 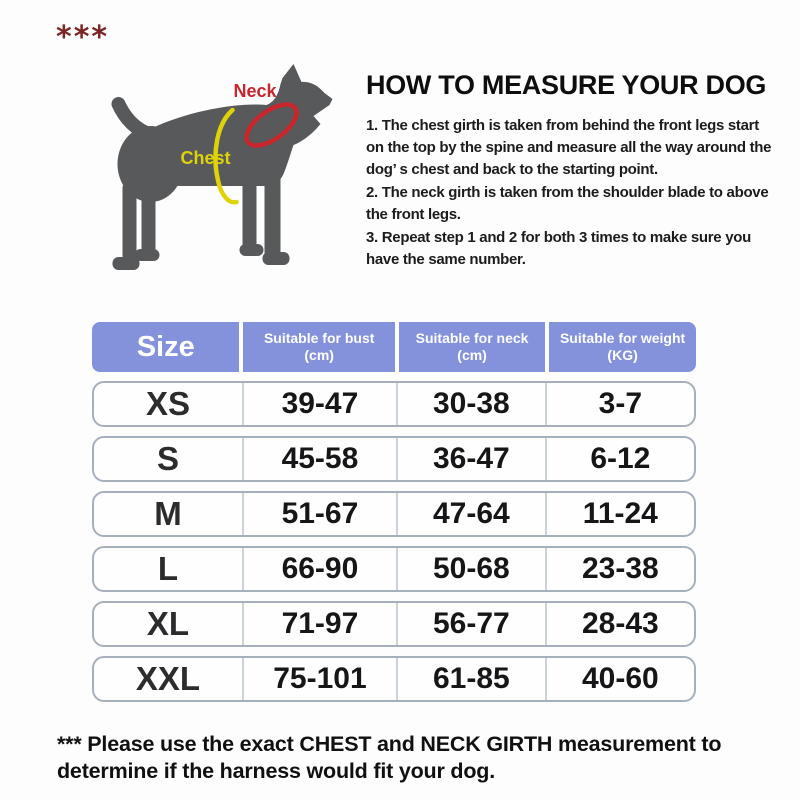 I want to click on header-weight: Suitable for weight (KG), so click(x=620, y=347).